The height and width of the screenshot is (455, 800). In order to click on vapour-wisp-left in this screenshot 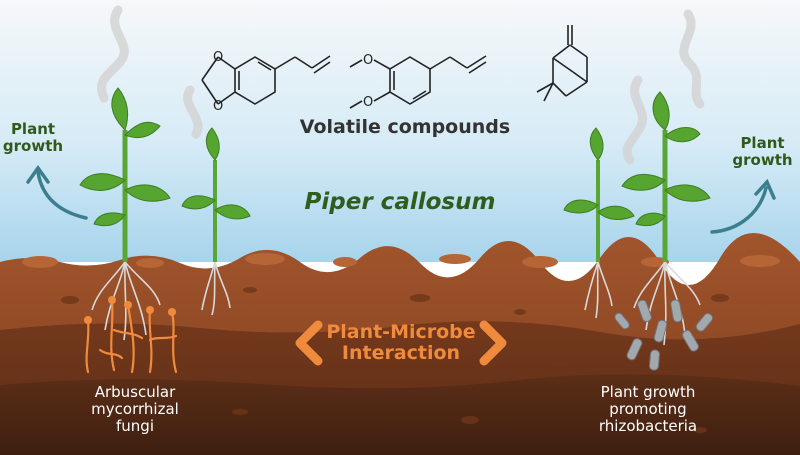, I will do `click(112, 54)`.